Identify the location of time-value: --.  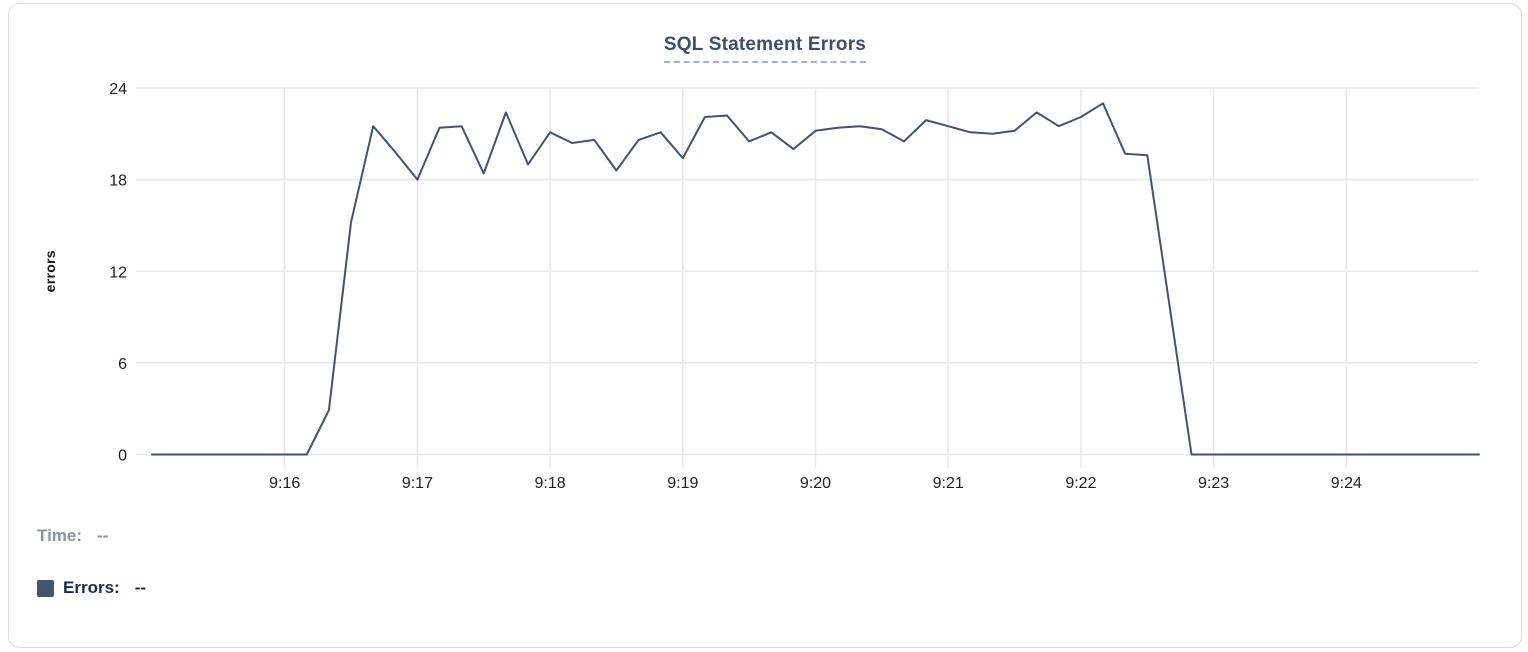
(103, 535).